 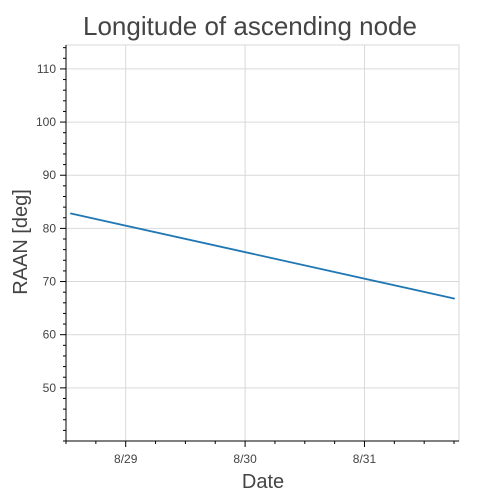 I want to click on y-tick-label: 60, so click(x=50, y=335).